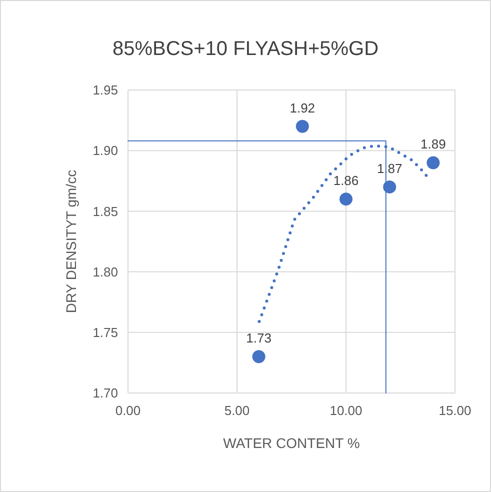 This screenshot has height=492, width=491. Describe the element at coordinates (455, 410) in the screenshot. I see `x-tick-label: 15.00` at that location.